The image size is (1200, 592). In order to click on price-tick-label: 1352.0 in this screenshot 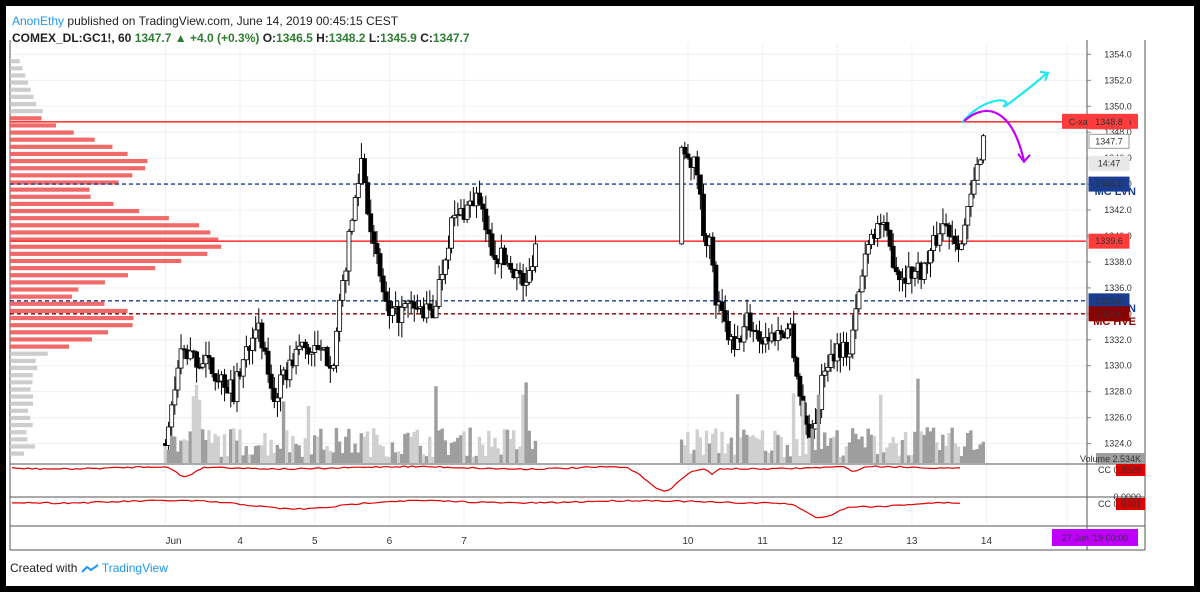, I will do `click(1118, 80)`.